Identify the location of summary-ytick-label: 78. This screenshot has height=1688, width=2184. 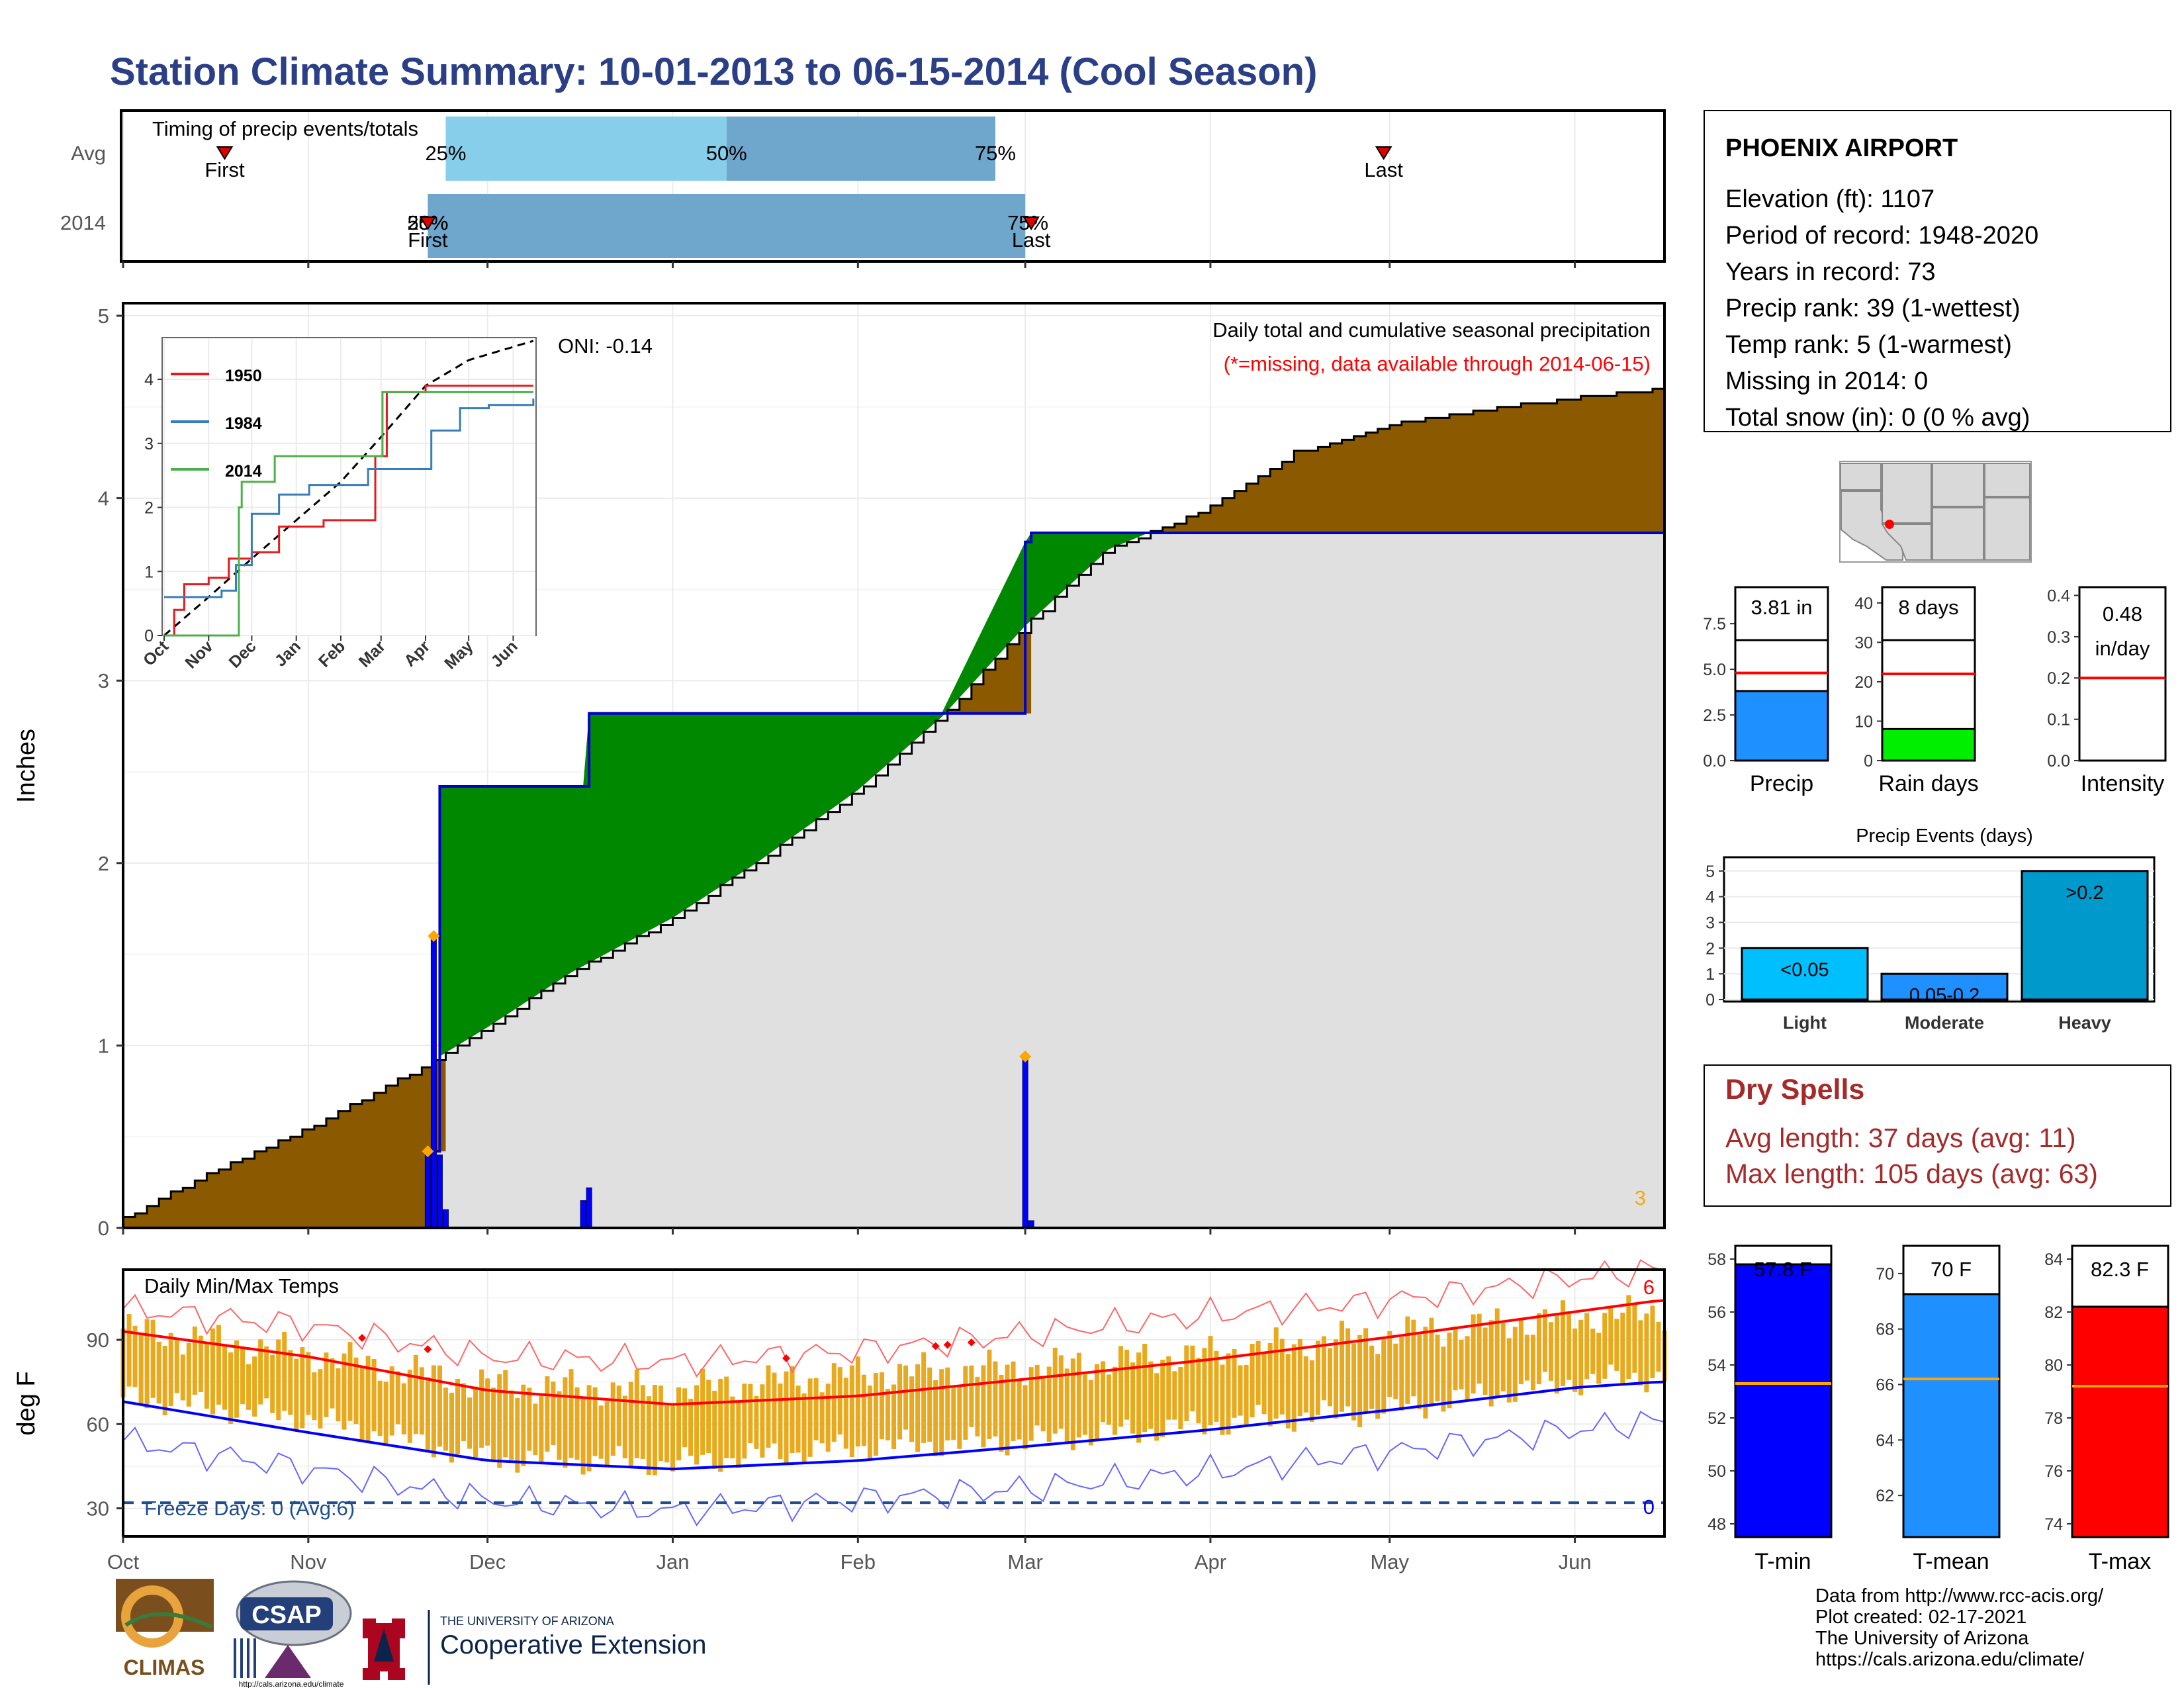
(2053, 1418).